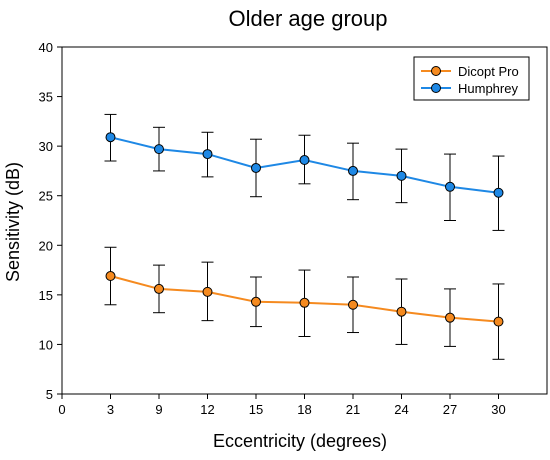 This screenshot has height=460, width=550. Describe the element at coordinates (488, 71) in the screenshot. I see `legend-label: Dicopt Pro` at that location.